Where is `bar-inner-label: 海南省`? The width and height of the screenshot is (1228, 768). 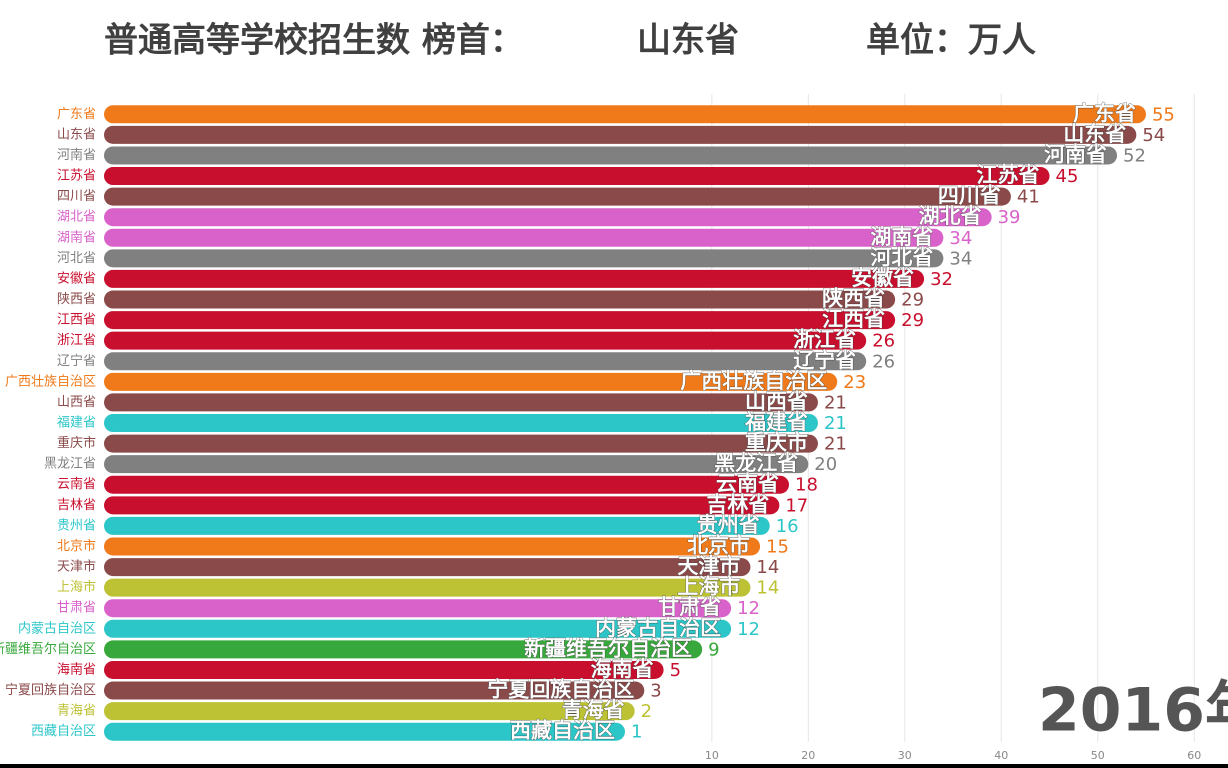 bar-inner-label: 海南省 is located at coordinates (622, 669).